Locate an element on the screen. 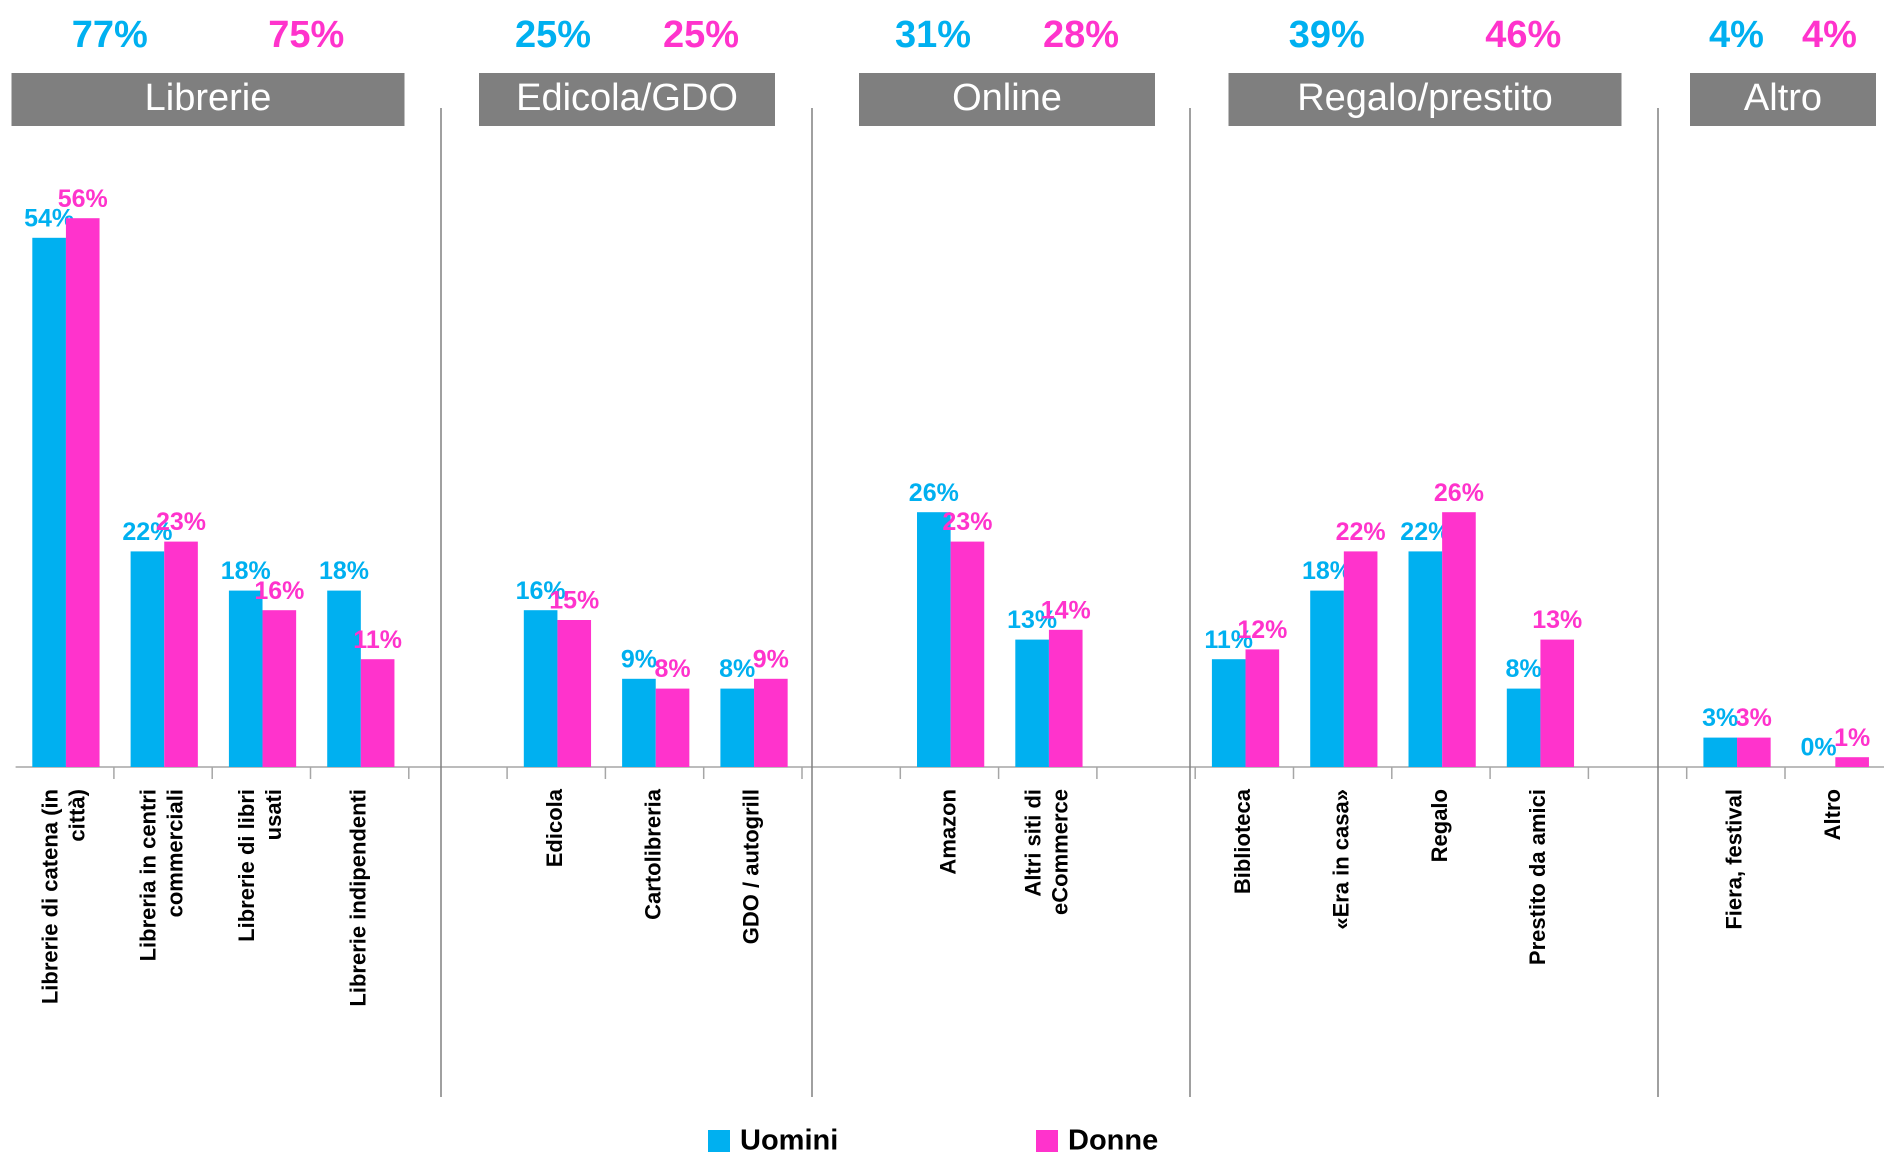 Image resolution: width=1884 pixels, height=1167 pixels. value-label: 54% is located at coordinates (49, 218).